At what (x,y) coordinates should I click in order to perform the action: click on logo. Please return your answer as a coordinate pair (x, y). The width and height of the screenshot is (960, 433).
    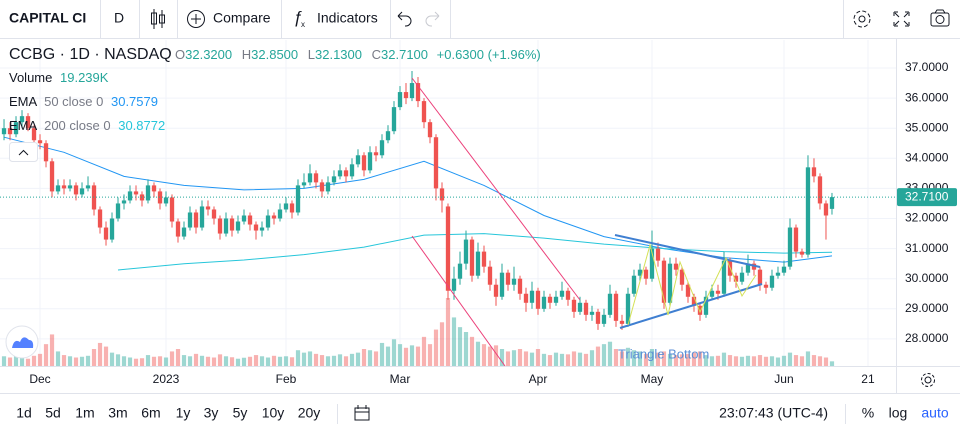
    Looking at the image, I should click on (22, 342).